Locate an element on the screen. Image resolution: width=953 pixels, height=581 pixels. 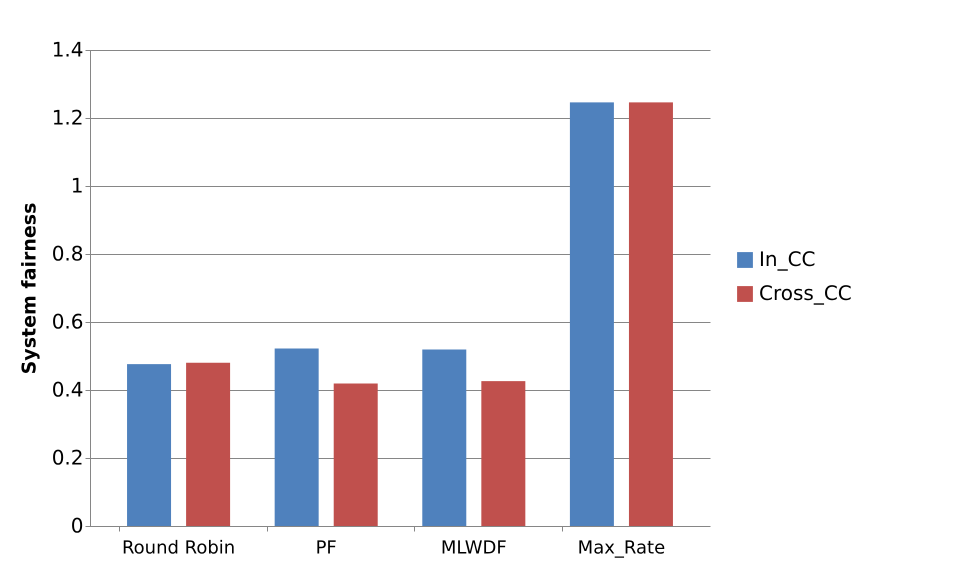
legend-label: Cross_CC is located at coordinates (805, 293).